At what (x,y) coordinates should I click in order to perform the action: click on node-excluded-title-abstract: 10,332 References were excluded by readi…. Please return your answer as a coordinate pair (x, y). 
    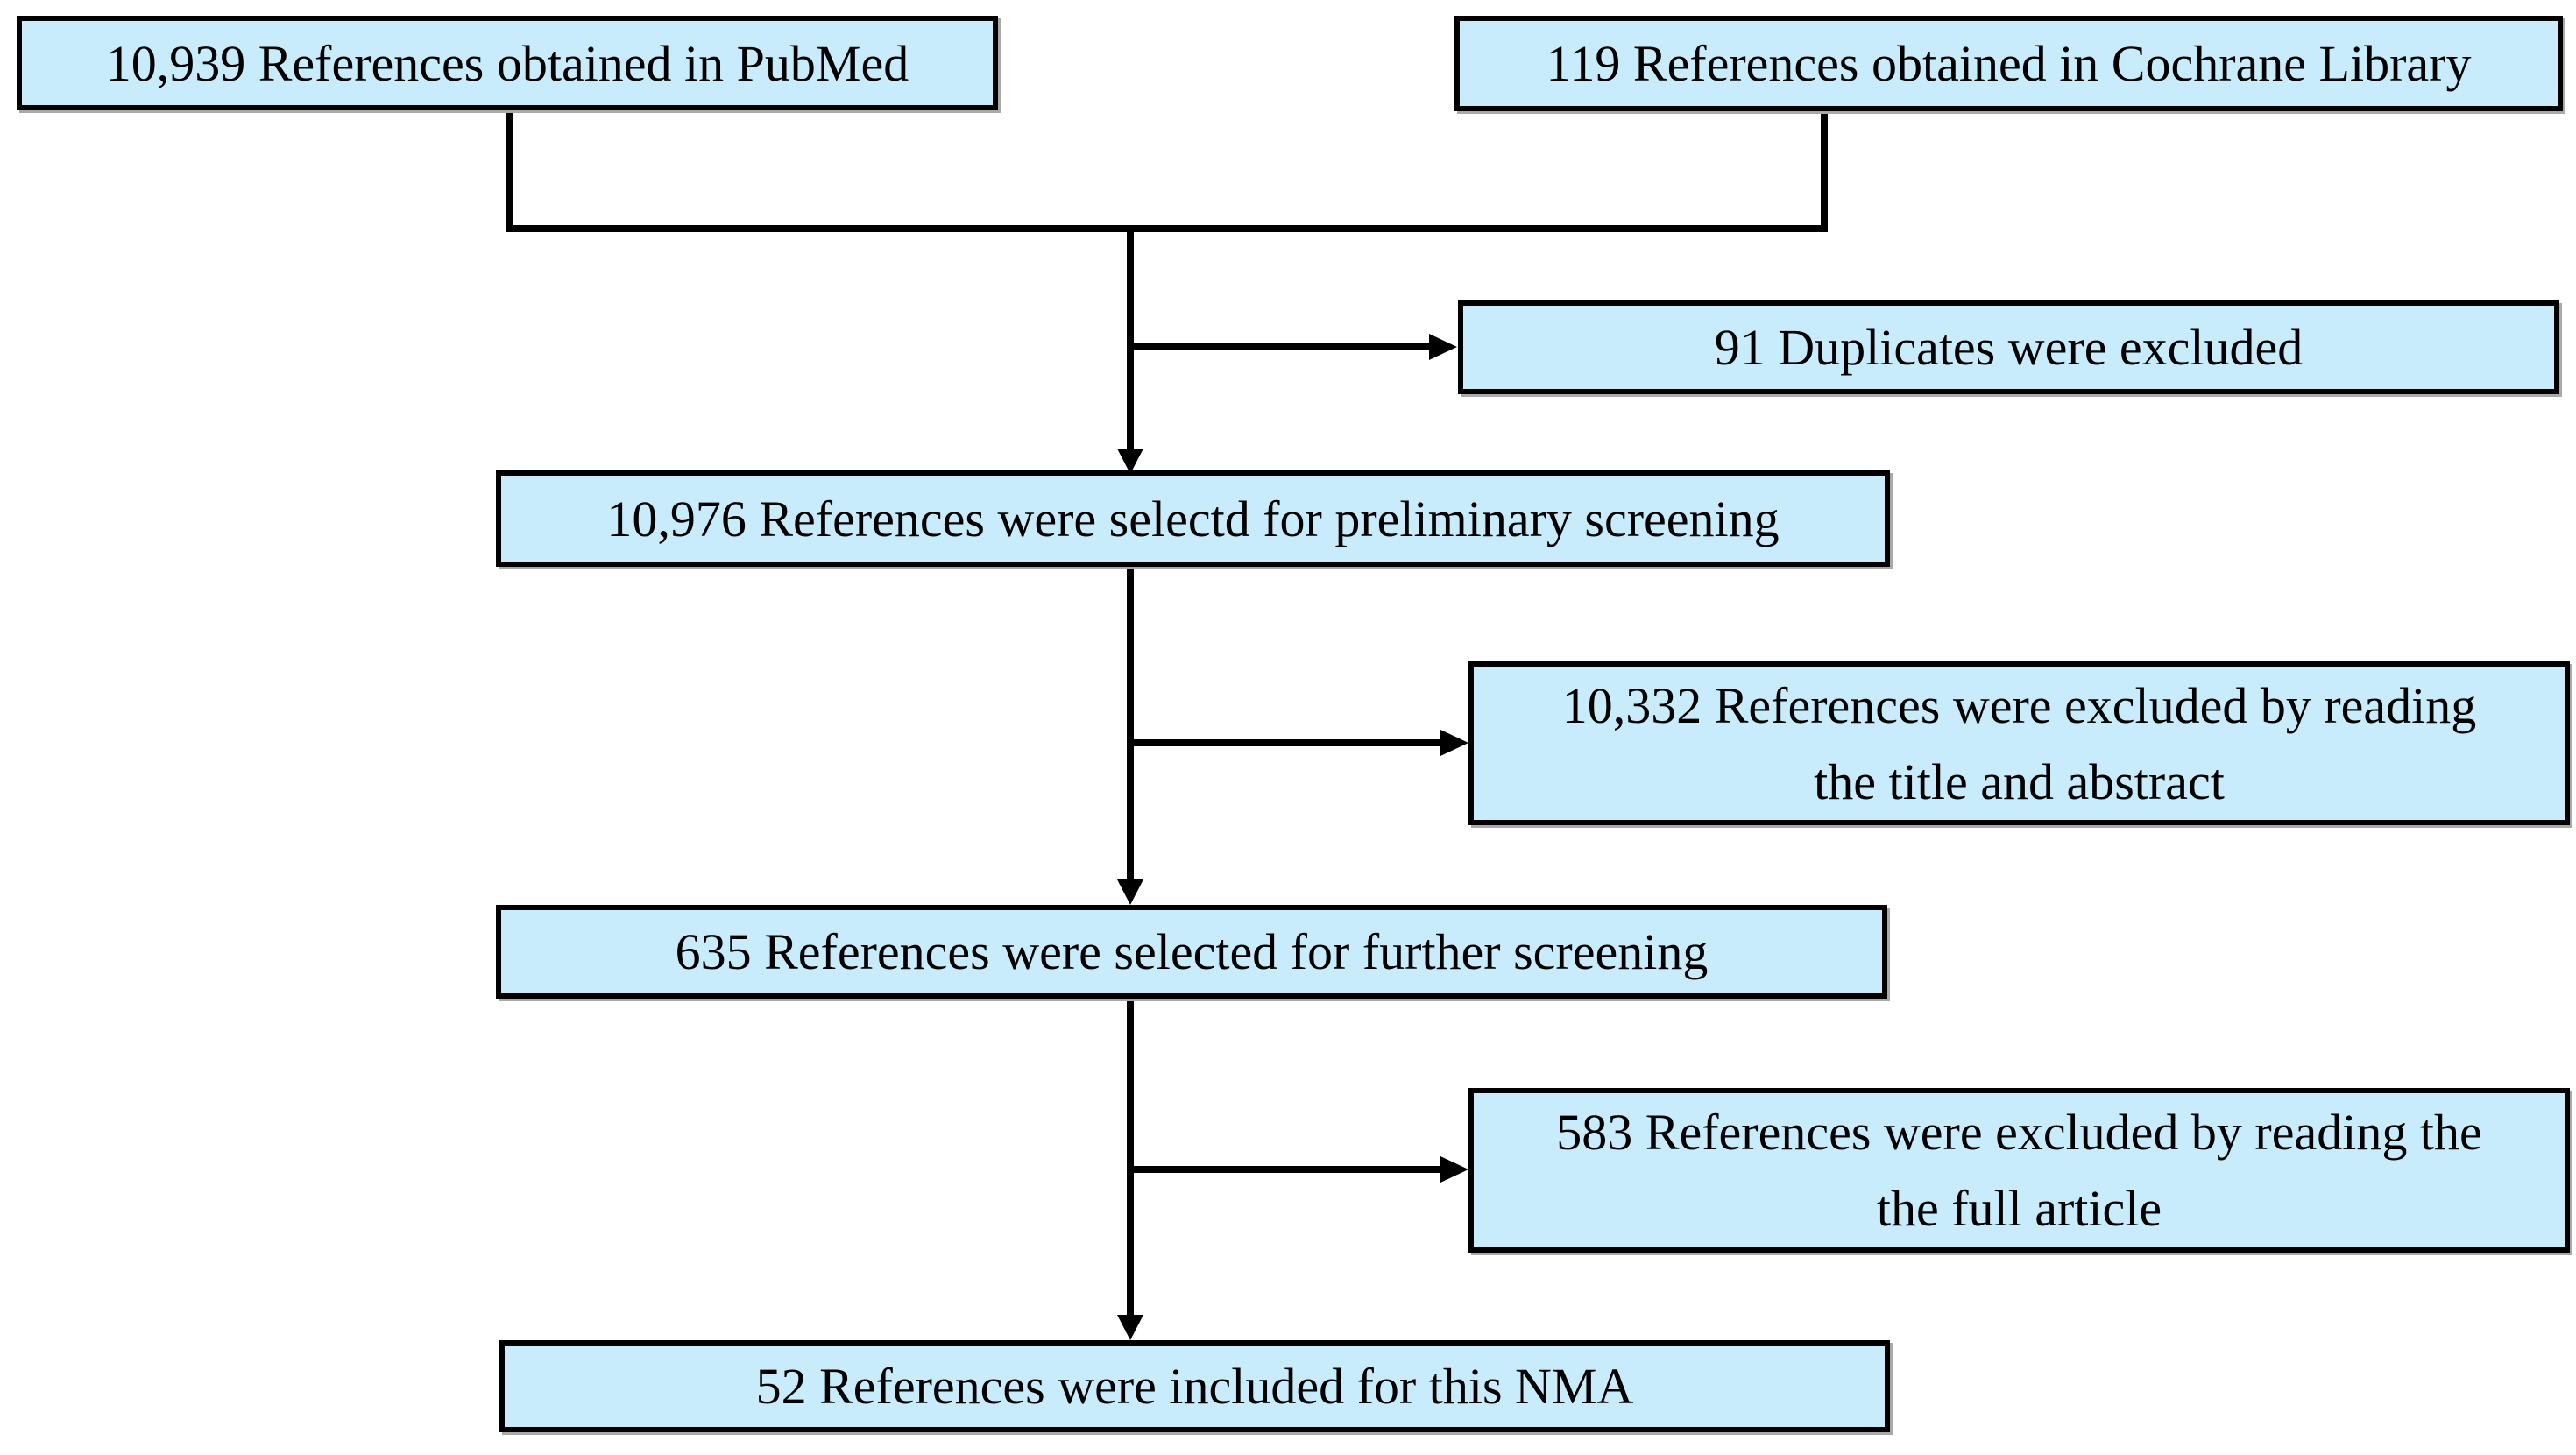
    Looking at the image, I should click on (2019, 743).